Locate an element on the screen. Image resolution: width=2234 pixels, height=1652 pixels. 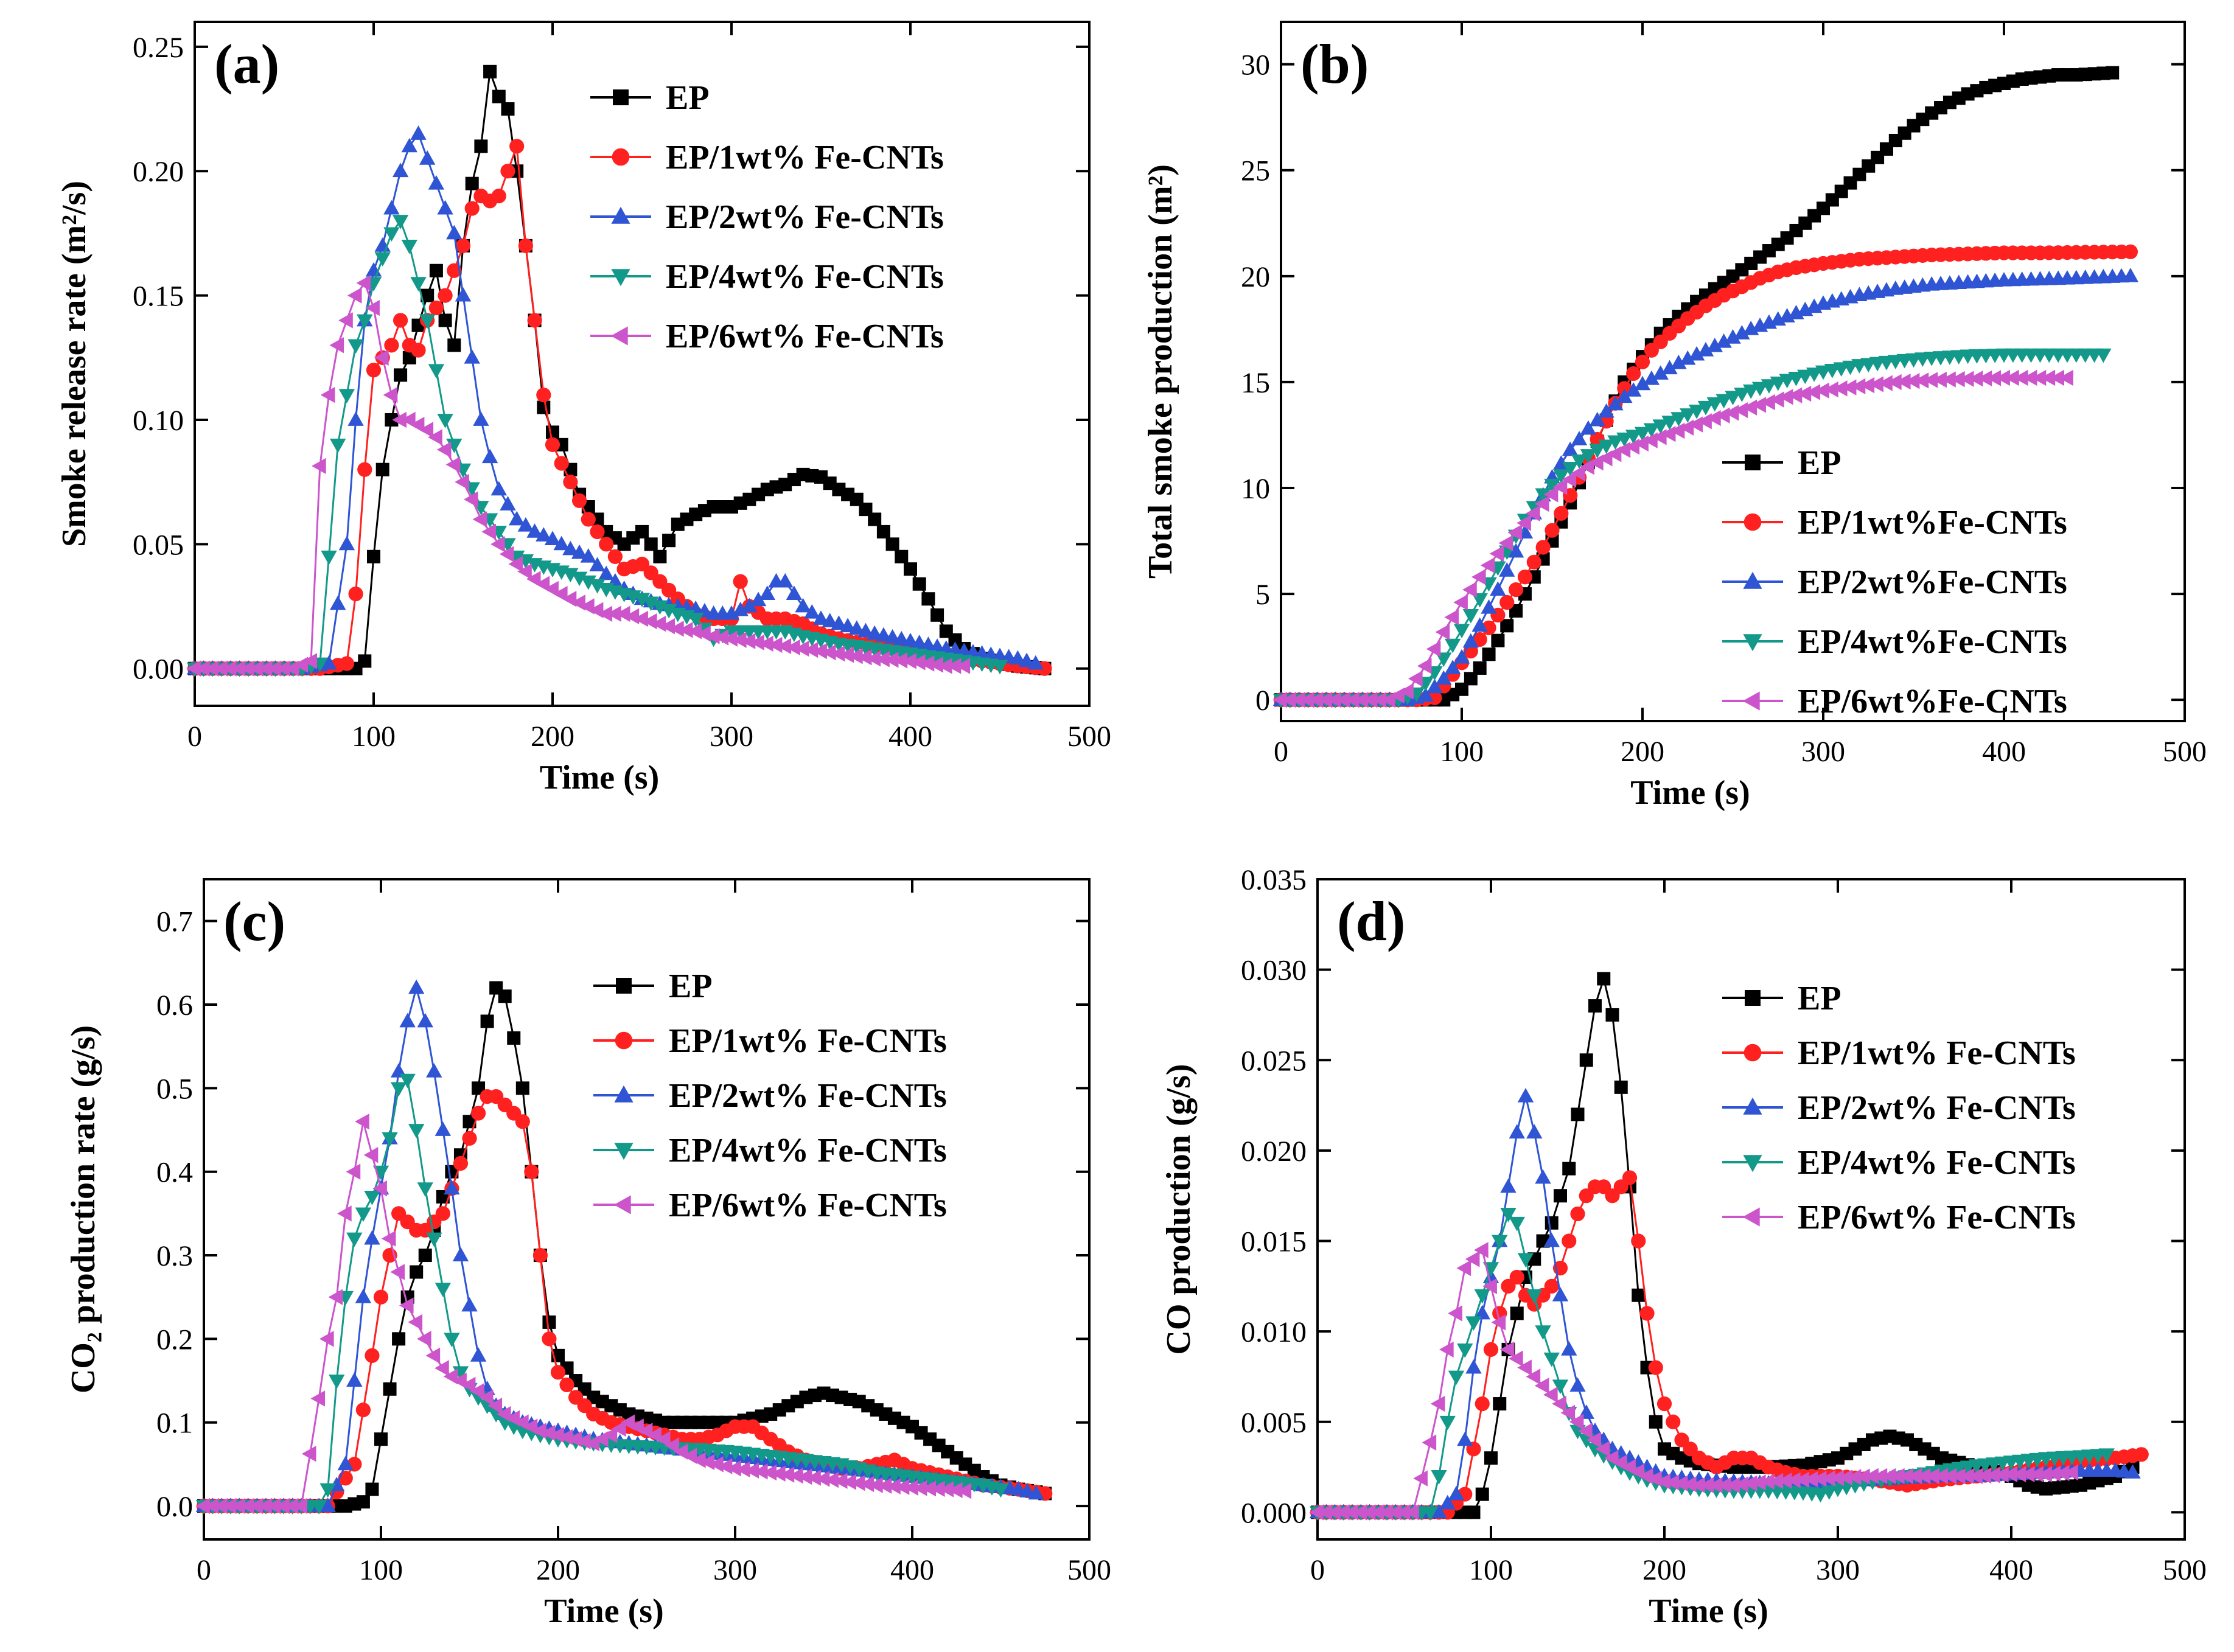
legend-label: EP/2wt% Fe-CNTs is located at coordinates (1937, 1108).